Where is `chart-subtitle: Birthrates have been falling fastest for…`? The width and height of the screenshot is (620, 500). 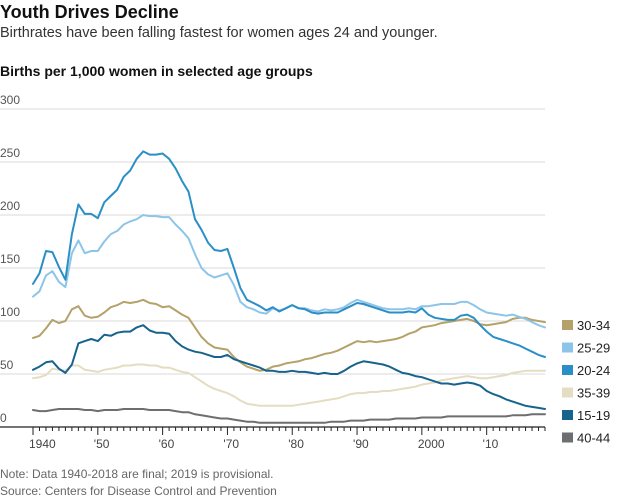
chart-subtitle: Birthrates have been falling fastest for… is located at coordinates (219, 33).